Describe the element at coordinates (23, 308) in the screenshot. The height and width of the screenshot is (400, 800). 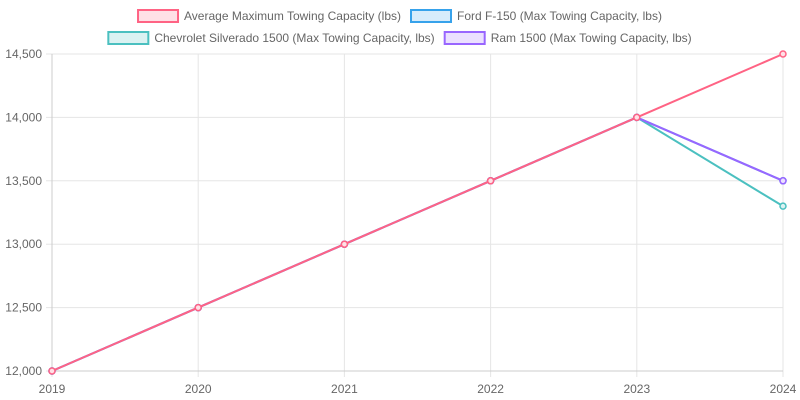
I see `y-tick-label: 12,500` at that location.